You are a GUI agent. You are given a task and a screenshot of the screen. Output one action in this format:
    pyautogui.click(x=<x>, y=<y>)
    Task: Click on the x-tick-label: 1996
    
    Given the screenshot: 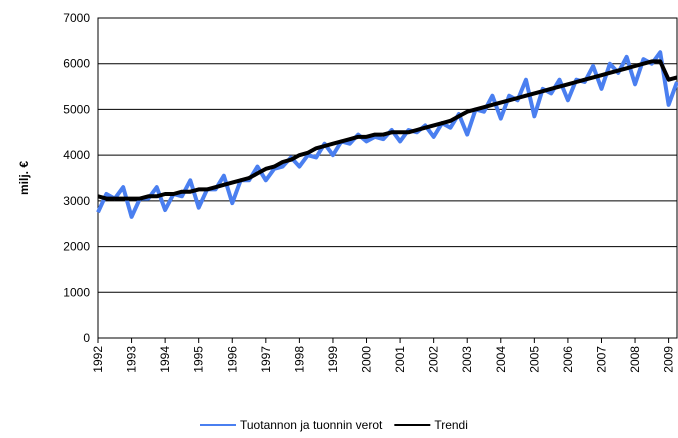 What is the action you would take?
    pyautogui.click(x=232, y=359)
    